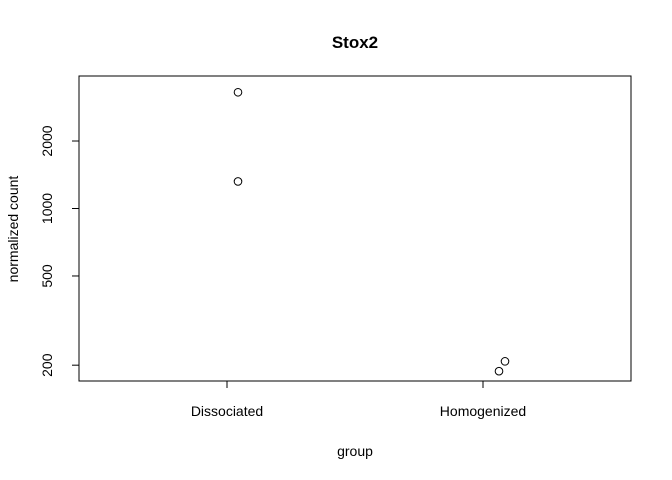 This screenshot has height=480, width=672. I want to click on chart-title: Stox2, so click(355, 42).